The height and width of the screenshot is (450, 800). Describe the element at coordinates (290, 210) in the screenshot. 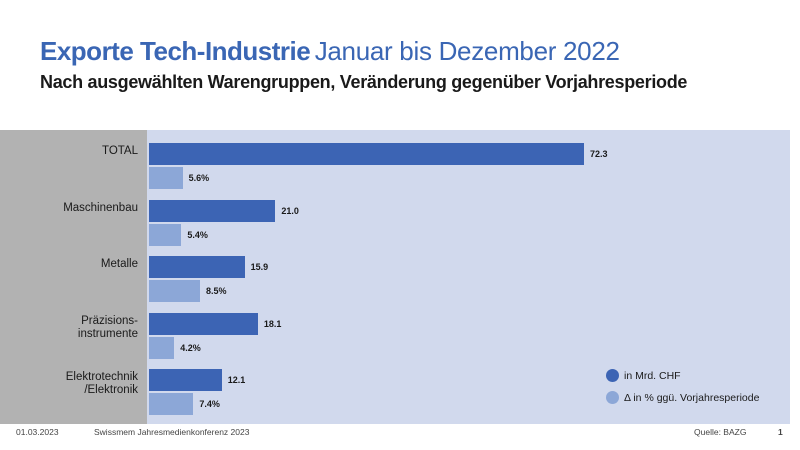

I see `data-label-absolute: 21.0` at that location.